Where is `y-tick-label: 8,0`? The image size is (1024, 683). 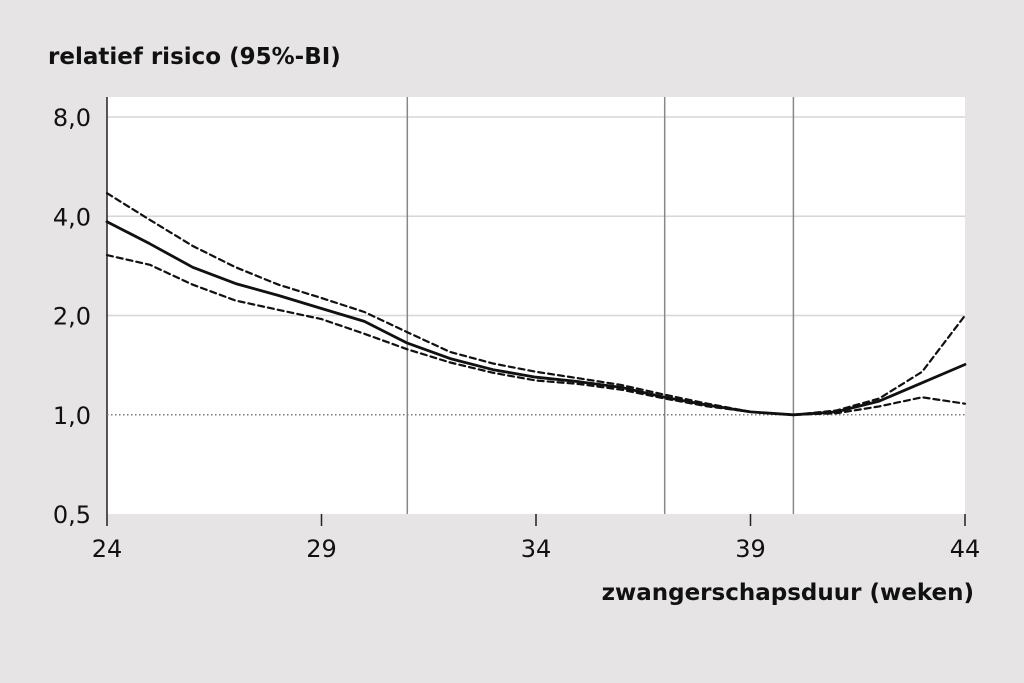 y-tick-label: 8,0 is located at coordinates (72, 118).